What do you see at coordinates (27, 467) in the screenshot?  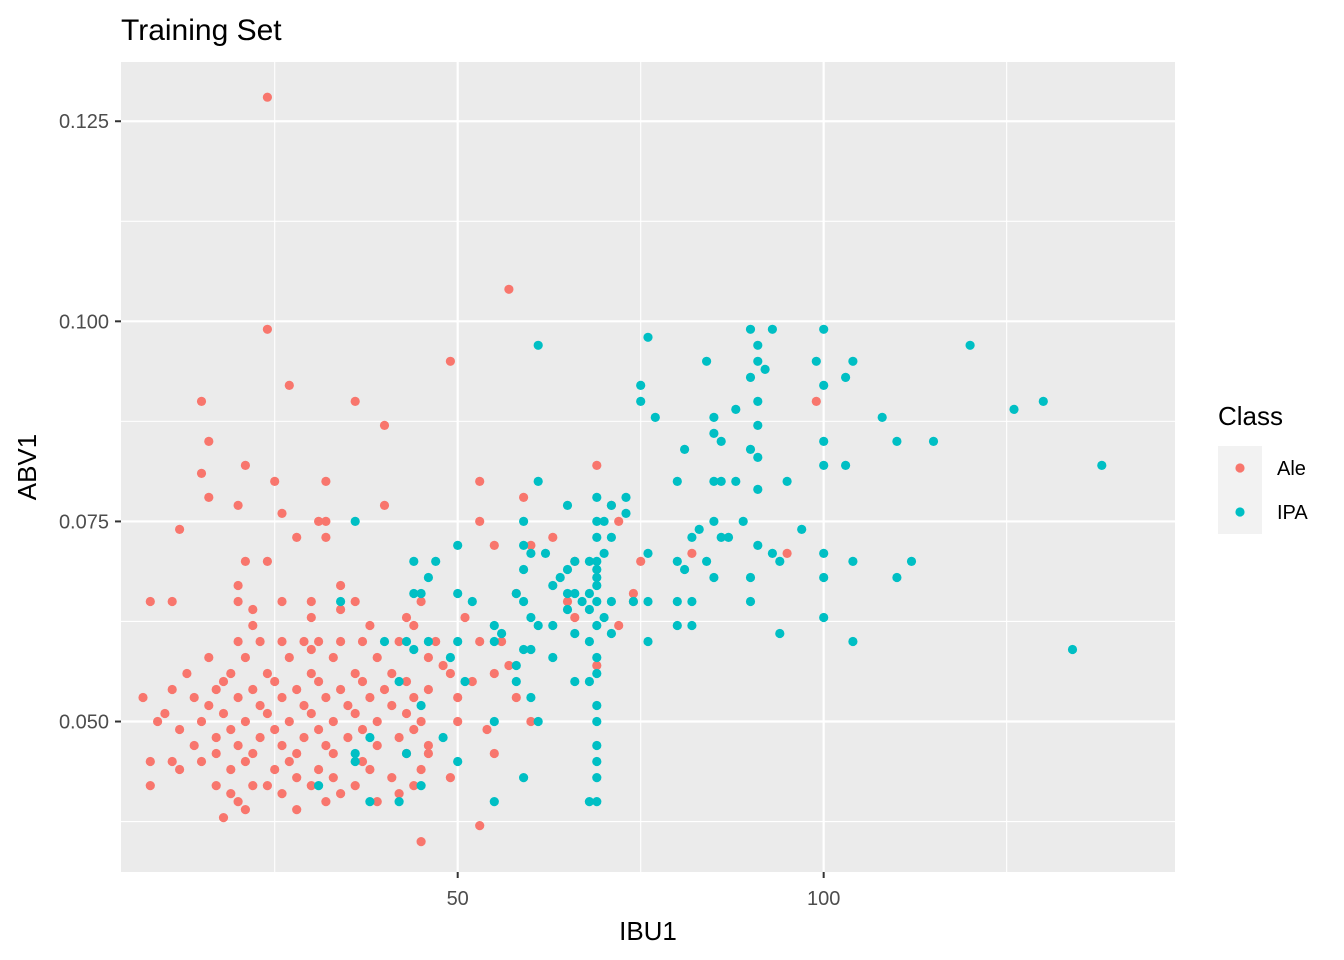 I see `y-axis-title: ABV1` at bounding box center [27, 467].